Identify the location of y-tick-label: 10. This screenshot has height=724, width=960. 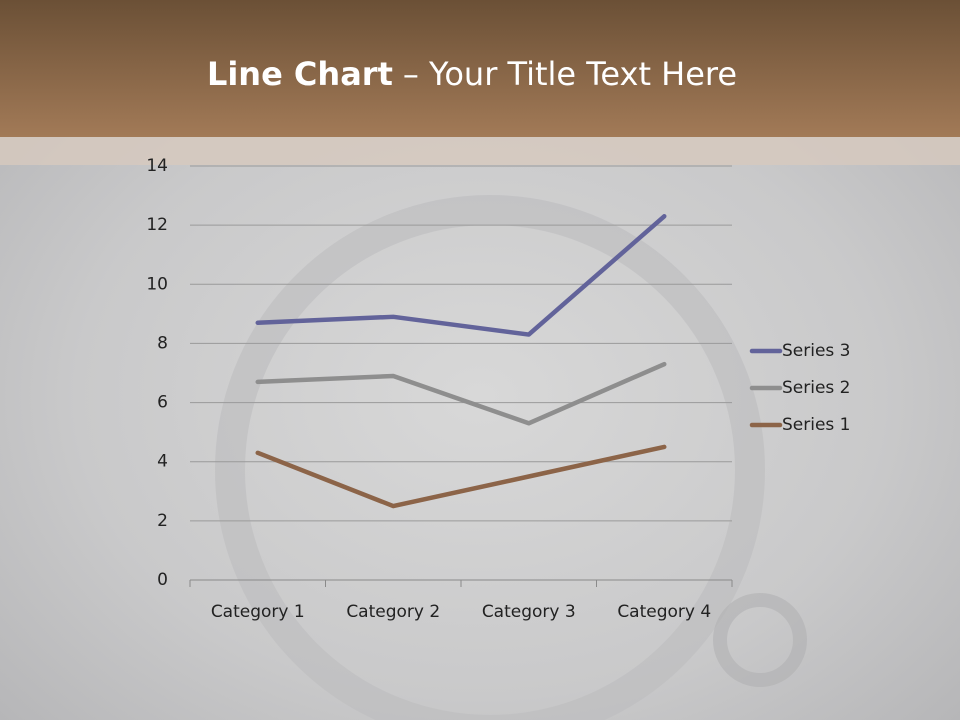
(157, 284).